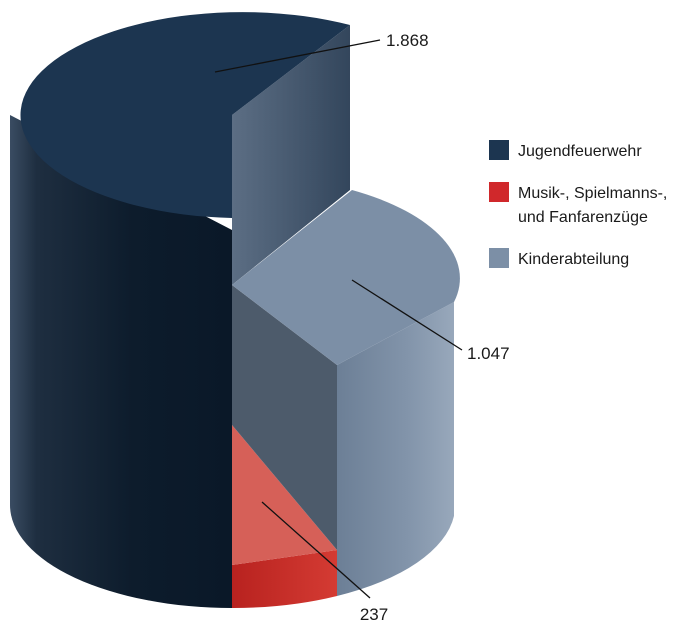 The height and width of the screenshot is (628, 699). I want to click on leader-line-musikzuege, so click(316, 550).